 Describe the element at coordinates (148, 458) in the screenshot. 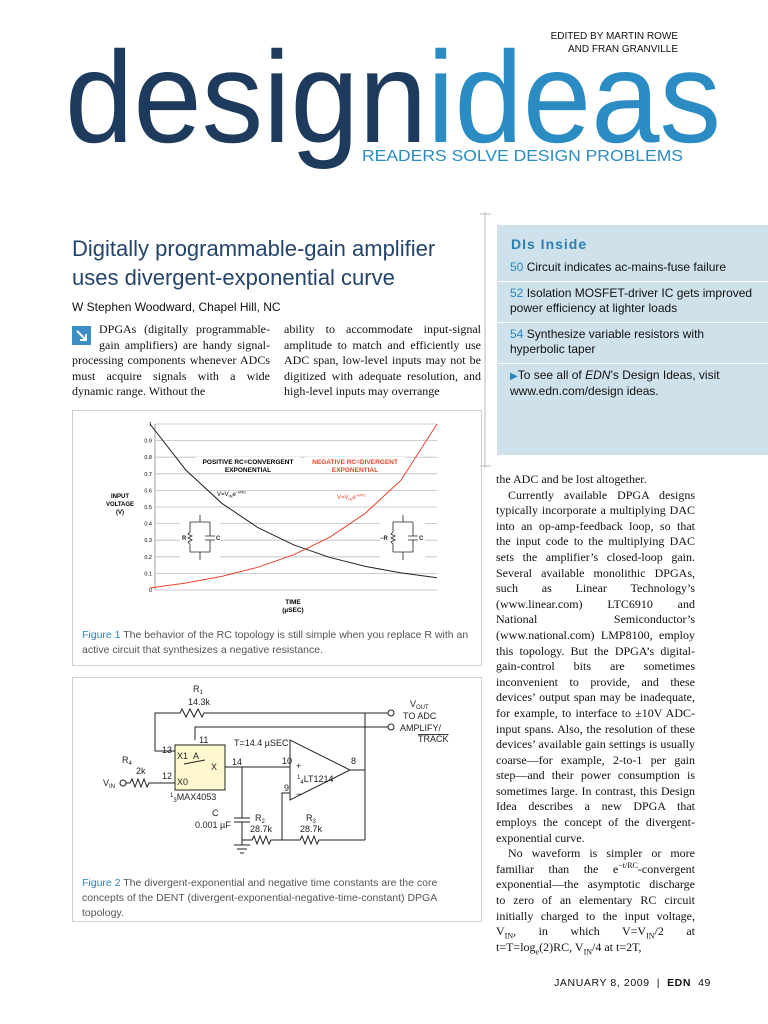

I see `y-tick-label: 0.8` at that location.